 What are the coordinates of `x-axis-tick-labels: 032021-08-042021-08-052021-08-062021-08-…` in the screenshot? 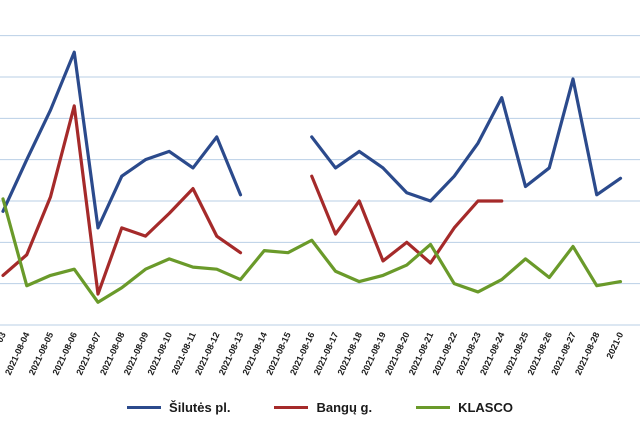 It's located at (312, 354).